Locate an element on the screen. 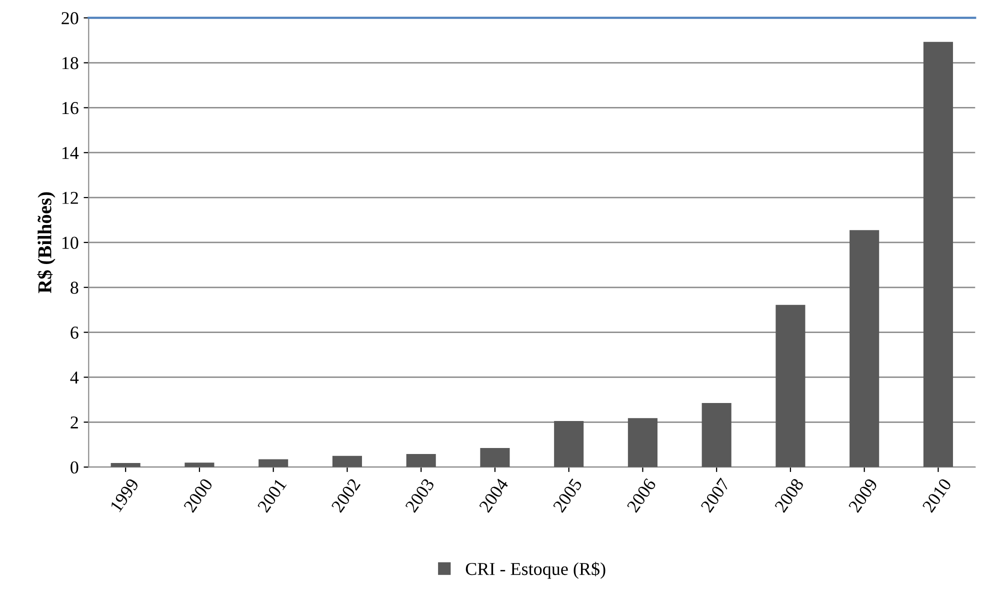 The height and width of the screenshot is (595, 985). y-tick-label: 4 is located at coordinates (74, 378).